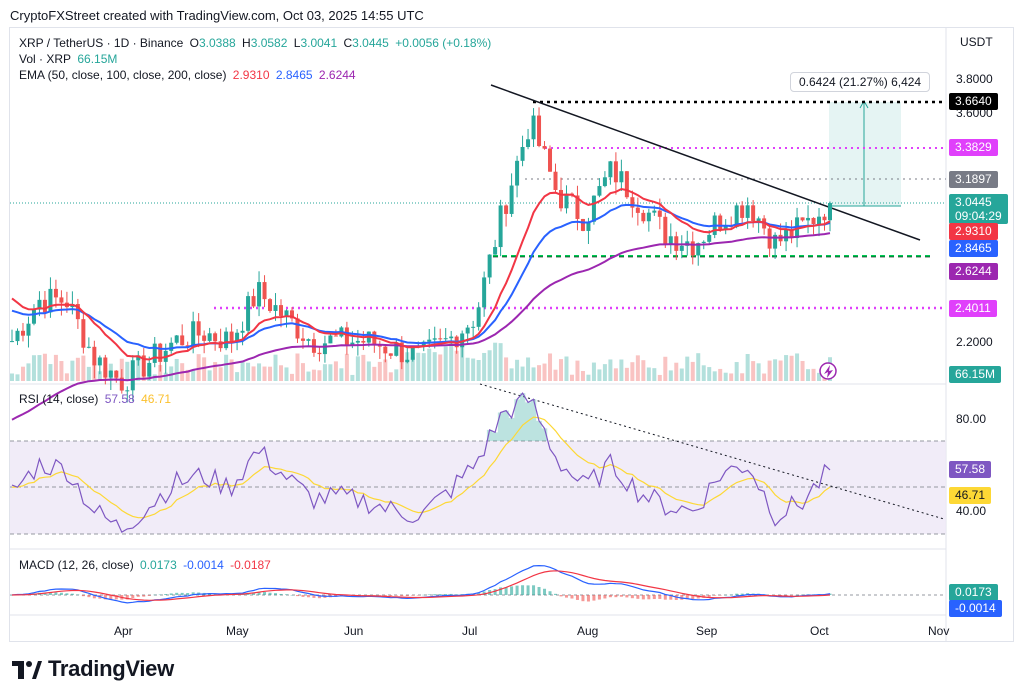  What do you see at coordinates (976, 42) in the screenshot?
I see `currency-label: USDT` at bounding box center [976, 42].